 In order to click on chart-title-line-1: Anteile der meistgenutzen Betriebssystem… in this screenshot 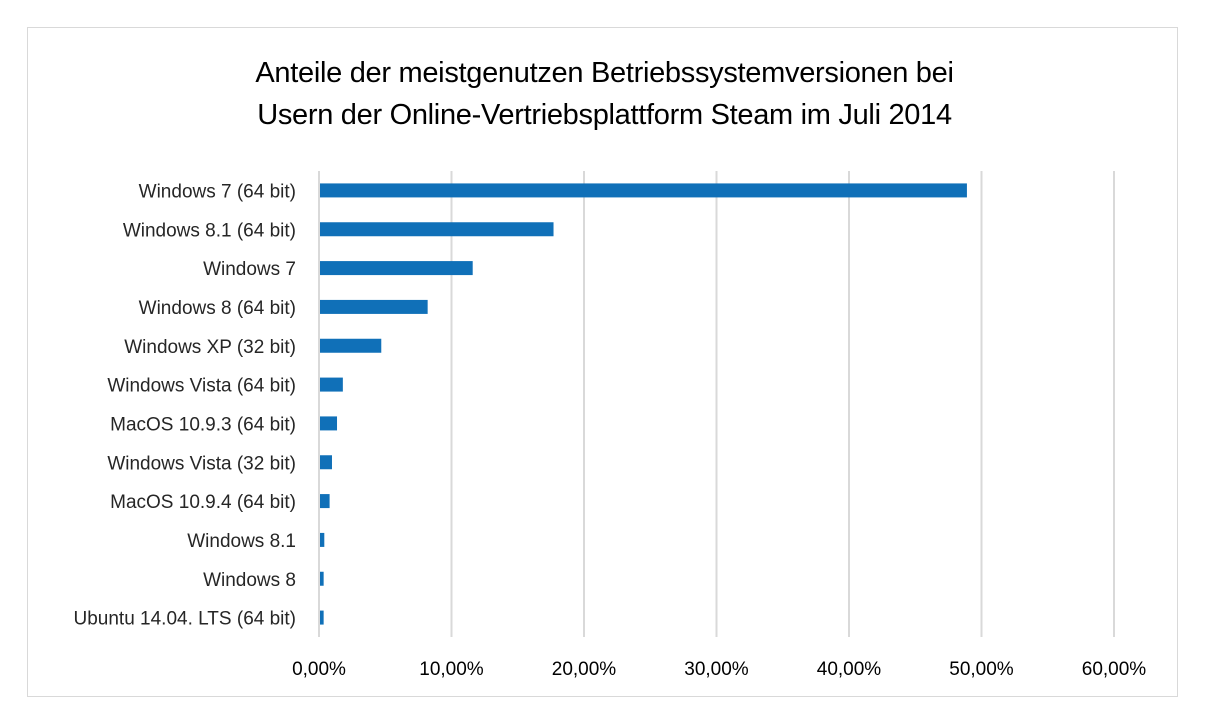, I will do `click(604, 73)`.